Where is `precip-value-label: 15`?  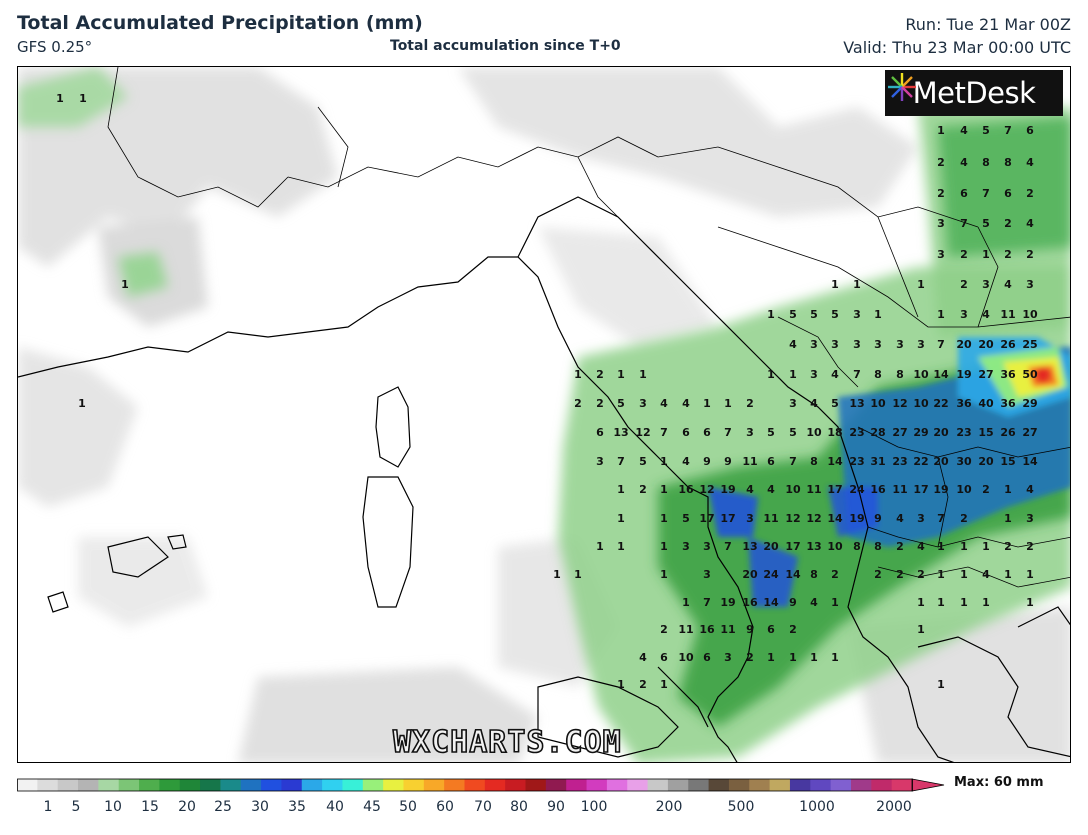
precip-value-label: 15 is located at coordinates (1007, 461).